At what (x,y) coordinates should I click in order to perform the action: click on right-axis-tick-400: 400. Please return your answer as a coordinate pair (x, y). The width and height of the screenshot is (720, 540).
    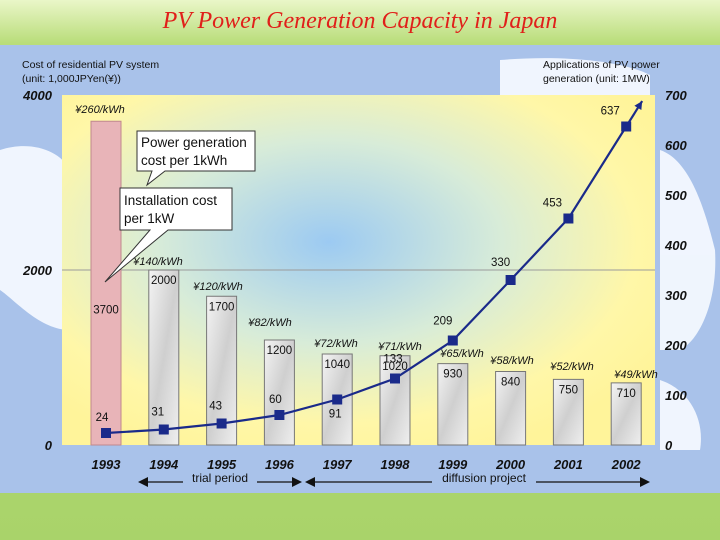
    Looking at the image, I should click on (675, 245).